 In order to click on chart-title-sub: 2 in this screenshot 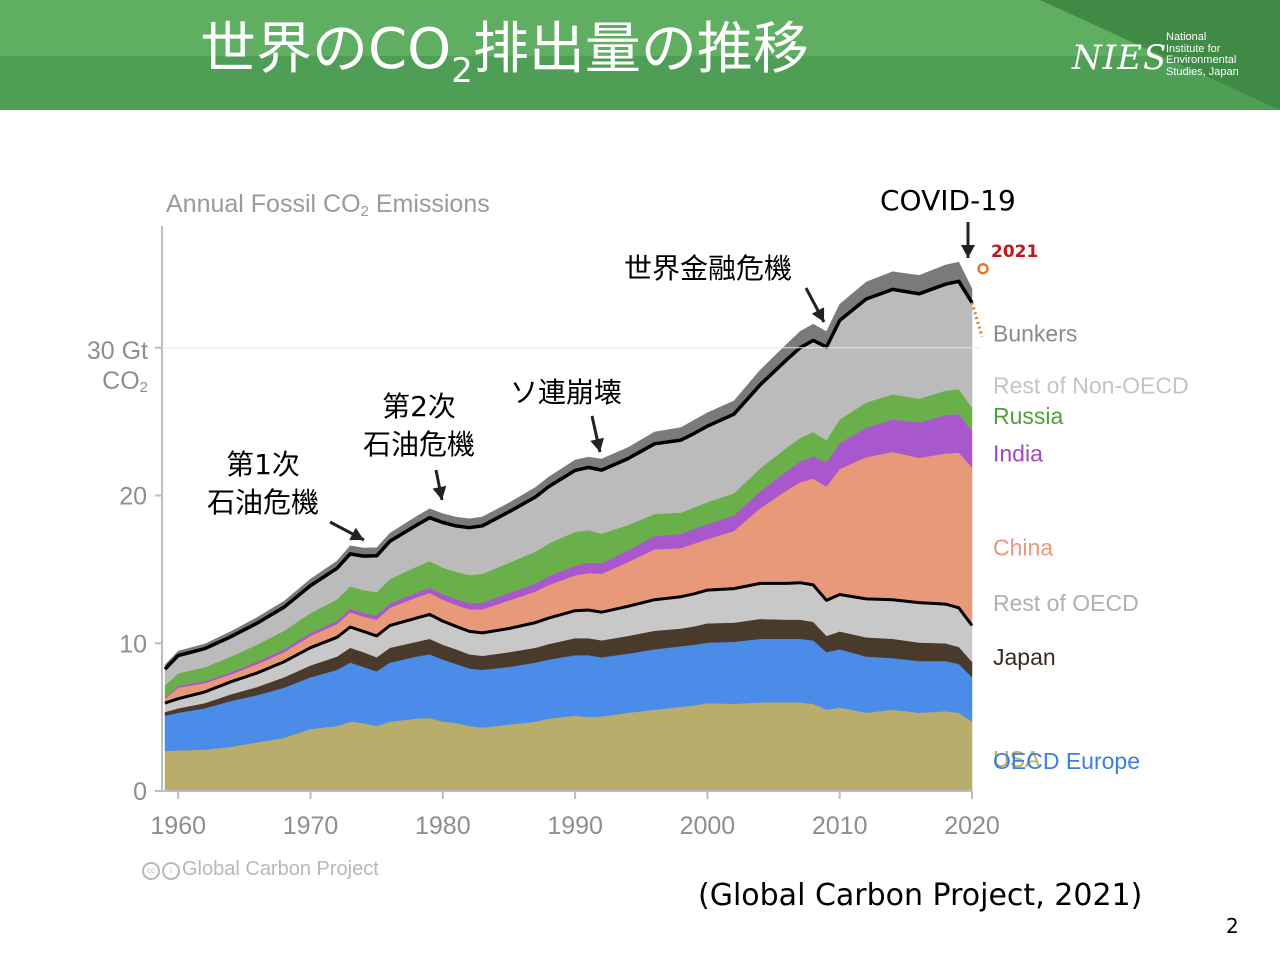, I will do `click(364, 211)`.